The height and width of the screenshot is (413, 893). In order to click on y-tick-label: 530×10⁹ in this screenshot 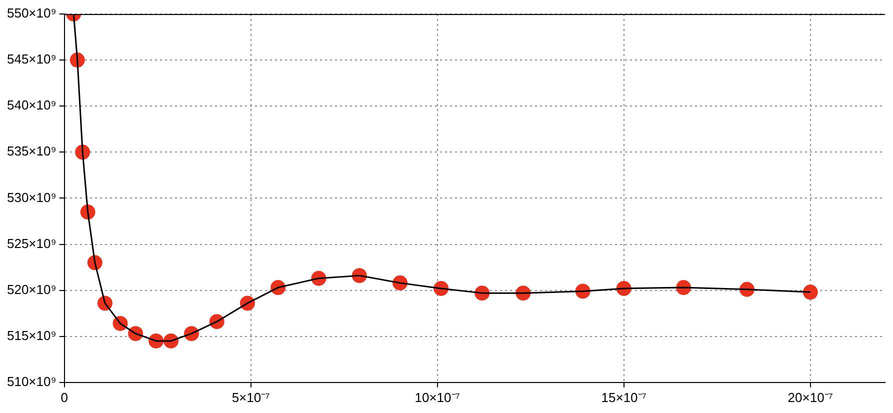, I will do `click(31, 197)`.